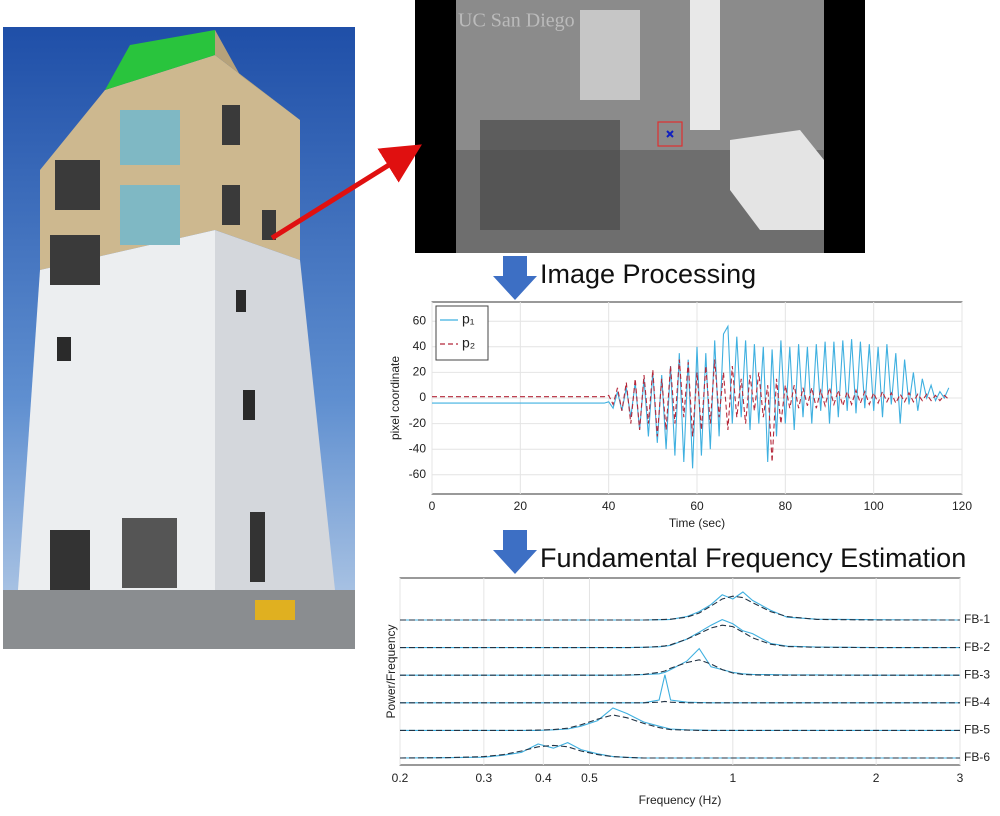 The width and height of the screenshot is (1000, 816). I want to click on x-tick-label: 0.3, so click(484, 778).